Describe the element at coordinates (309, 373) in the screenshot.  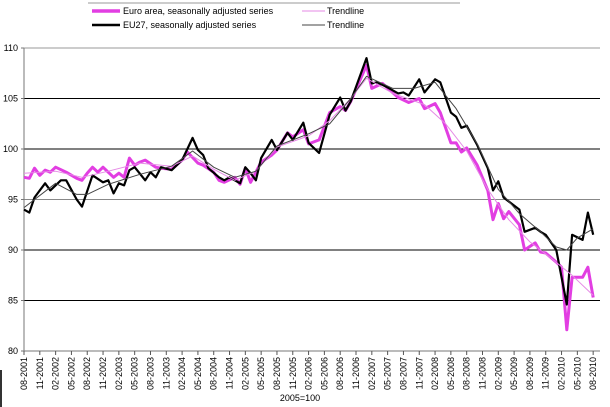
I see `x-tick-label: 02-2006` at that location.